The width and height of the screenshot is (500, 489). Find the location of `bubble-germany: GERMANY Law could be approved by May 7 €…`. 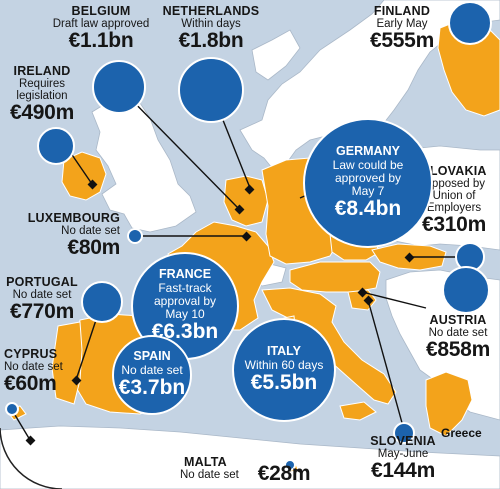

bubble-germany: GERMANY Law could be approved by May 7 €… is located at coordinates (368, 183).